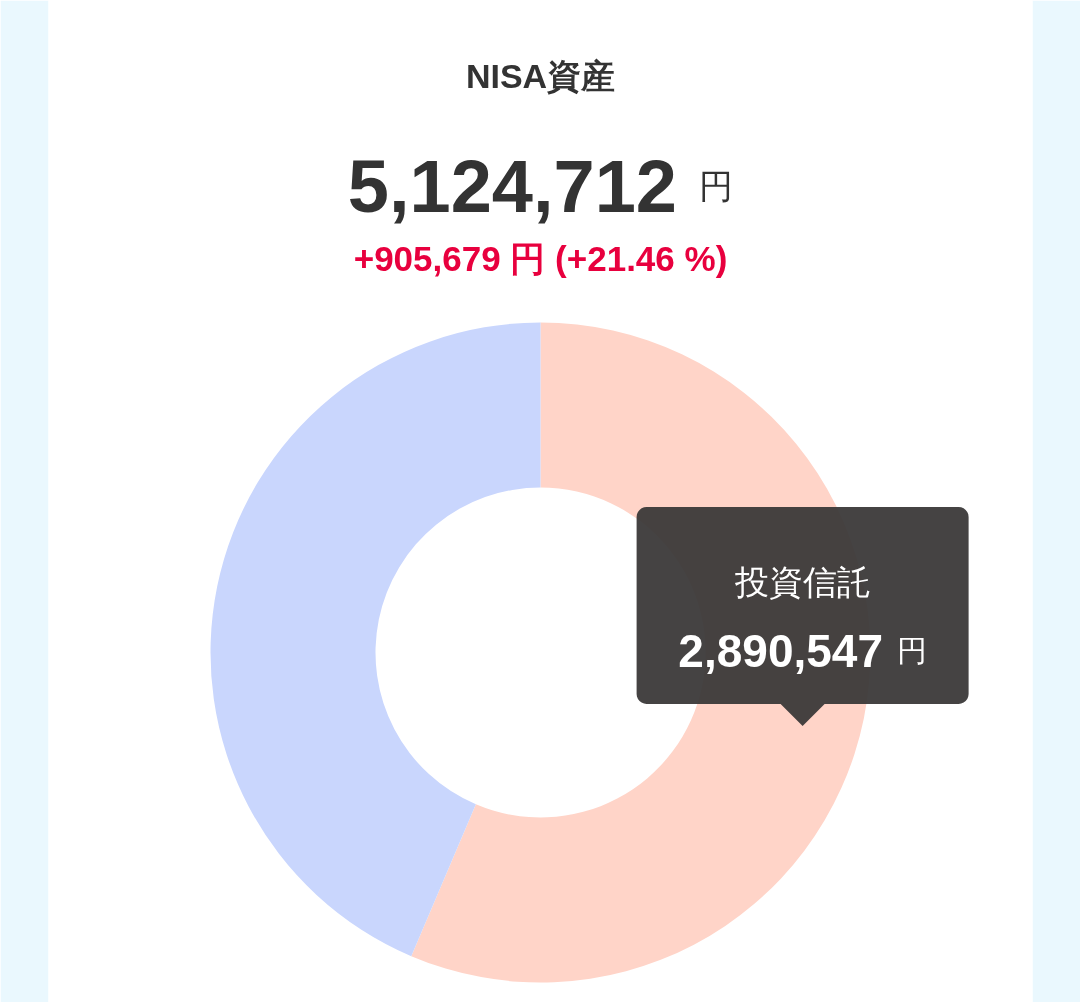 Image resolution: width=1080 pixels, height=1002 pixels. I want to click on chart-title: NISA資産, so click(540, 75).